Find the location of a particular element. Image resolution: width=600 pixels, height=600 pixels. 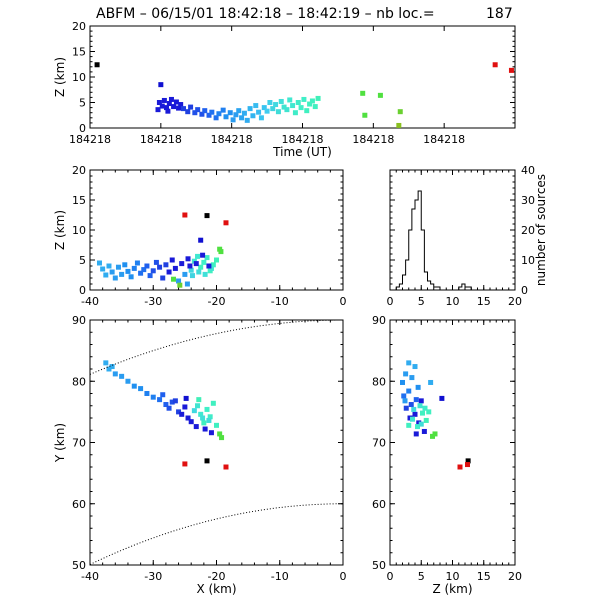

time-z-x-axis-label: Time (UT) is located at coordinates (302, 152).